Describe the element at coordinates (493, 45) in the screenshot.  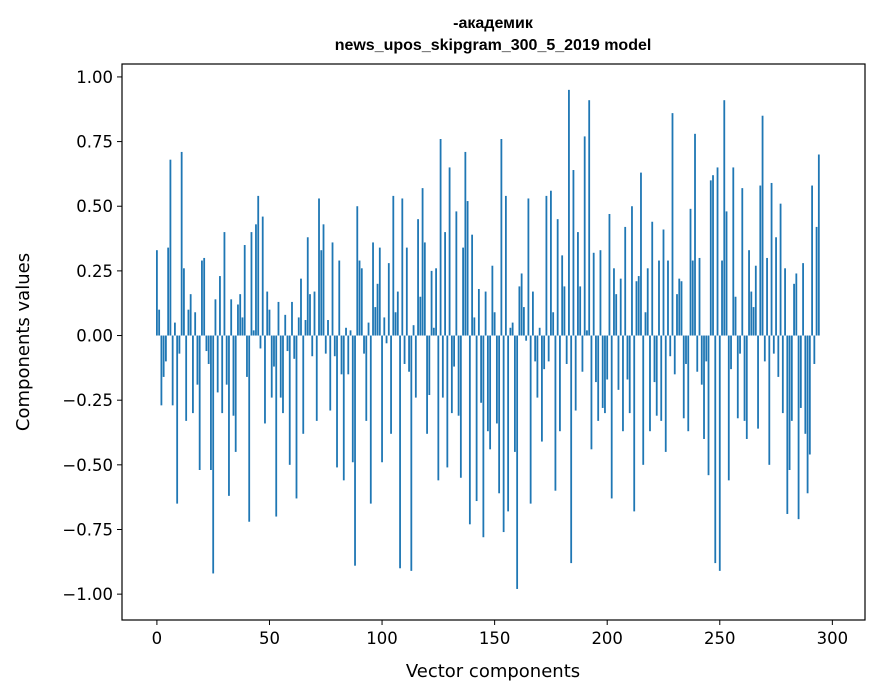
I see `chart-title-line2: news_upos_skipgram_300_5_2019 model` at that location.